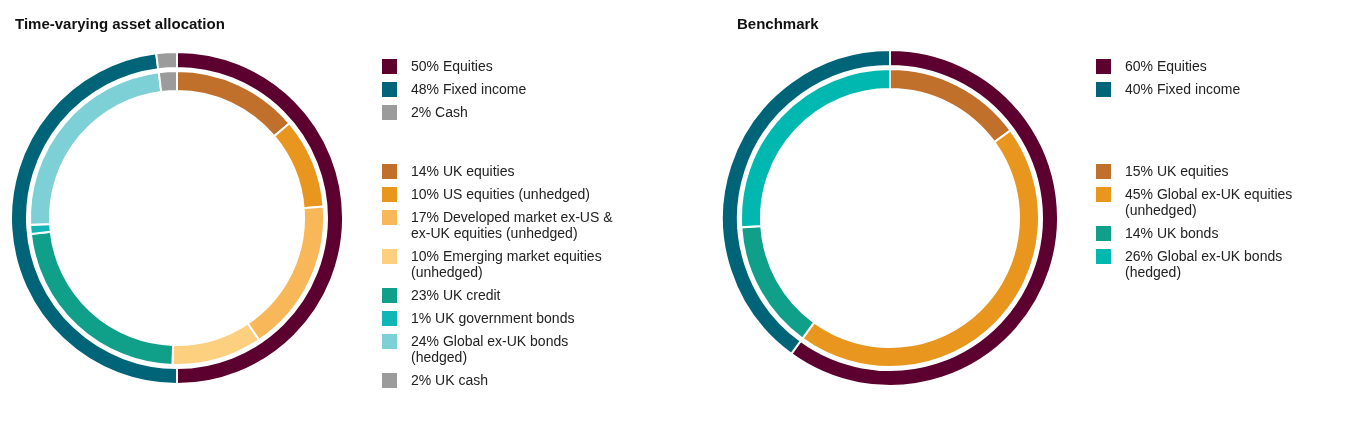 This screenshot has width=1354, height=437. What do you see at coordinates (456, 294) in the screenshot?
I see `legend-label: 23% UK credit` at bounding box center [456, 294].